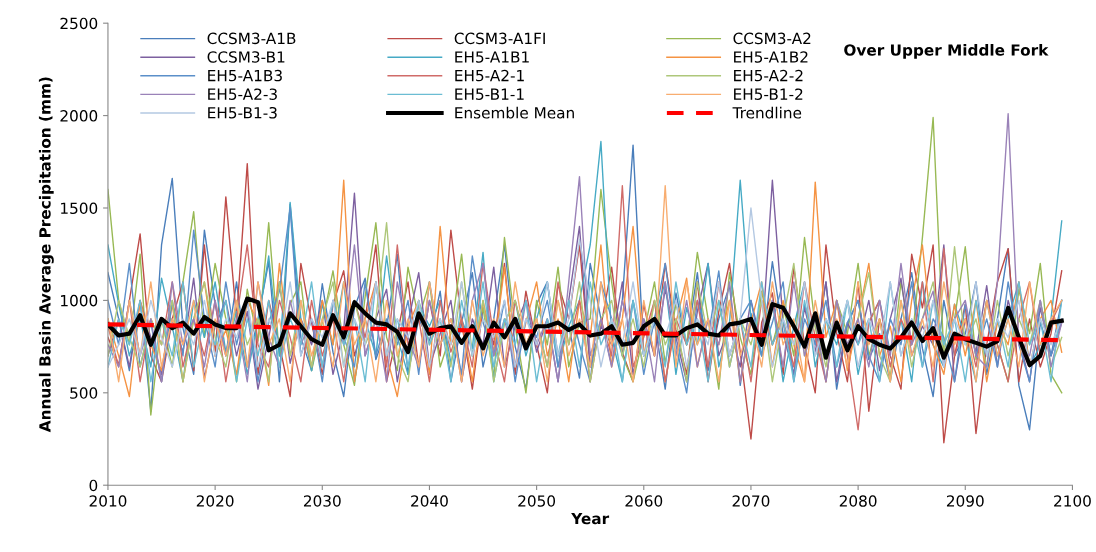 This screenshot has width=1096, height=552. Describe the element at coordinates (489, 94) in the screenshot. I see `legend-label: EH5-B1-1` at that location.